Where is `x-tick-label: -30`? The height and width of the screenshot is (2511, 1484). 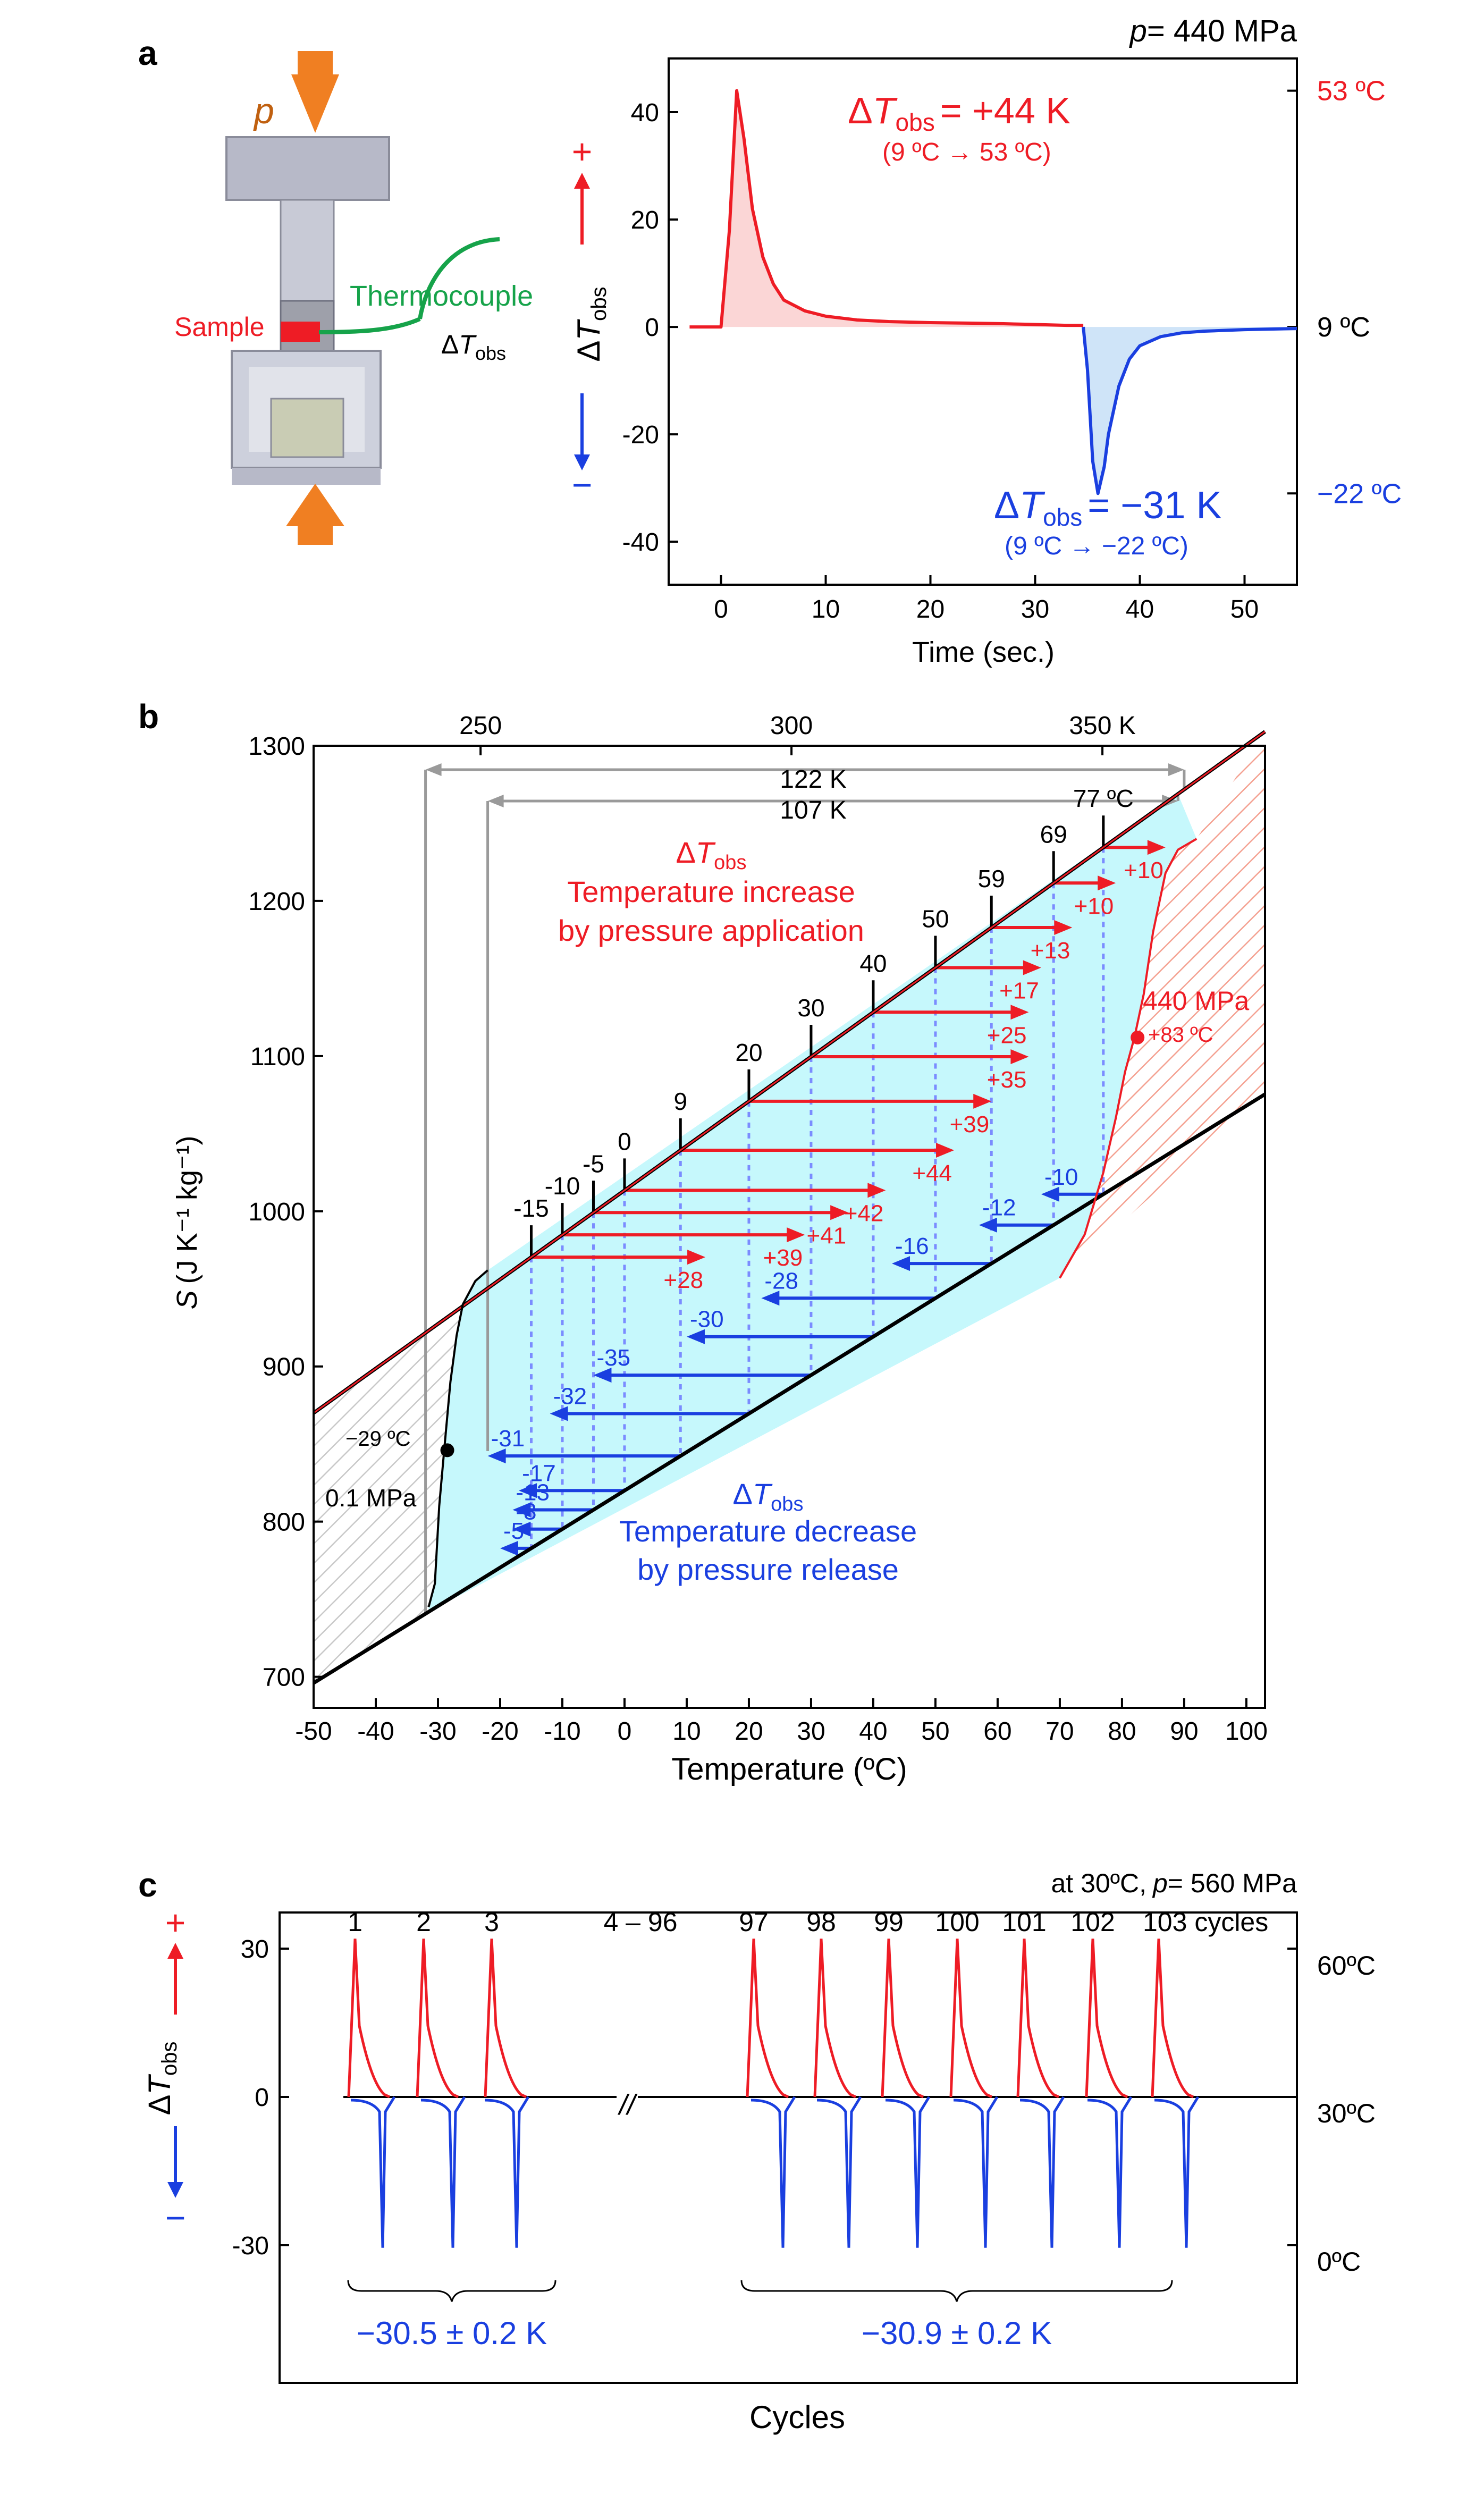
x-tick-label: -30 is located at coordinates (437, 1732).